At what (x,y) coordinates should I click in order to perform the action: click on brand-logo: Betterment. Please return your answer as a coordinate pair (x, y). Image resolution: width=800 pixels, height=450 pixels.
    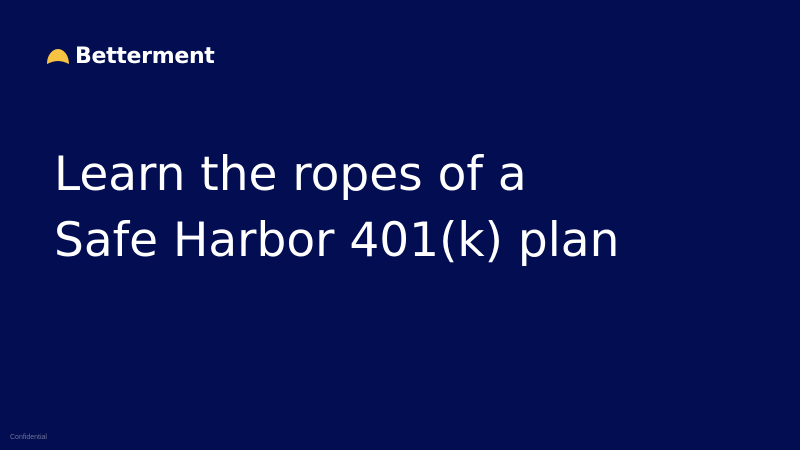
    Looking at the image, I should click on (129, 57).